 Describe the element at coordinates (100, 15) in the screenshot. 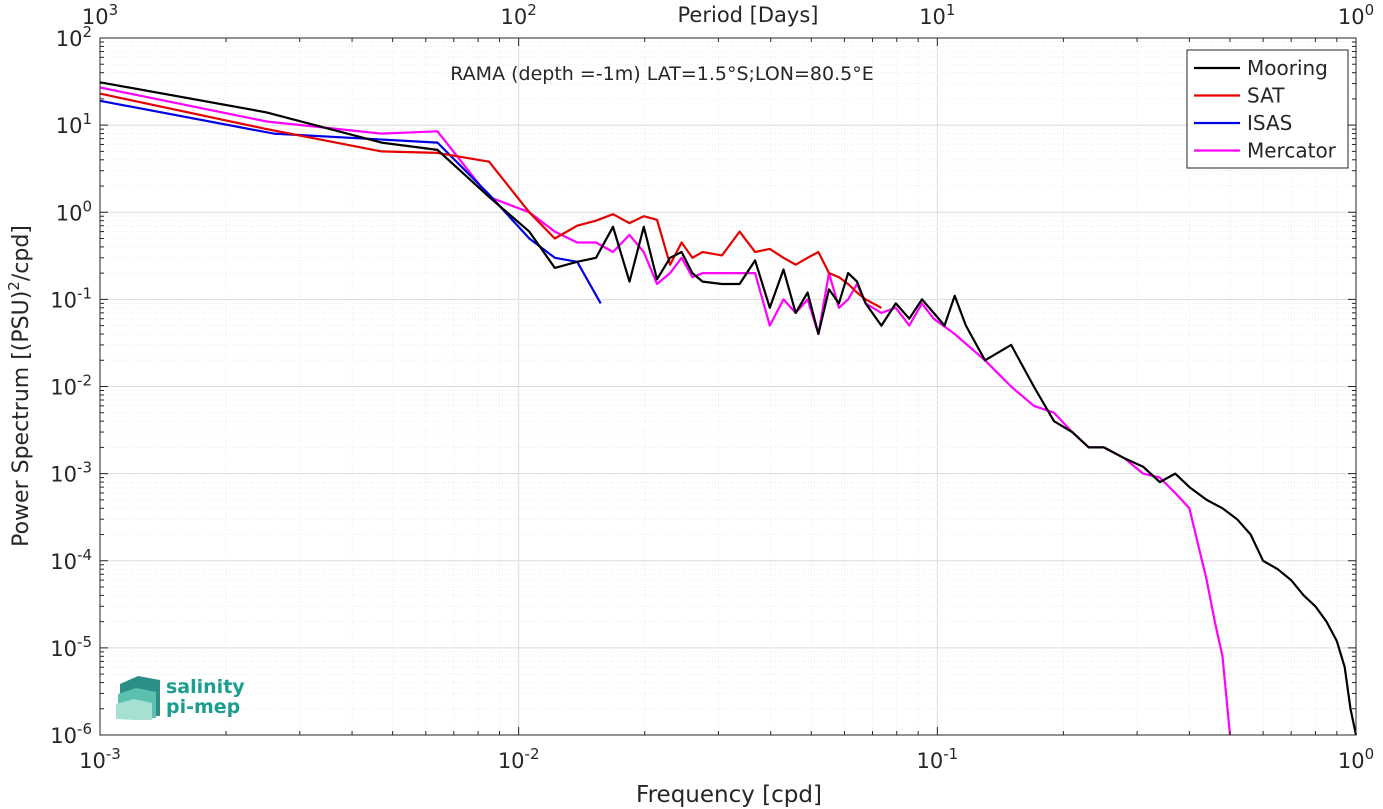

I see `top-tick-label: 10³` at that location.